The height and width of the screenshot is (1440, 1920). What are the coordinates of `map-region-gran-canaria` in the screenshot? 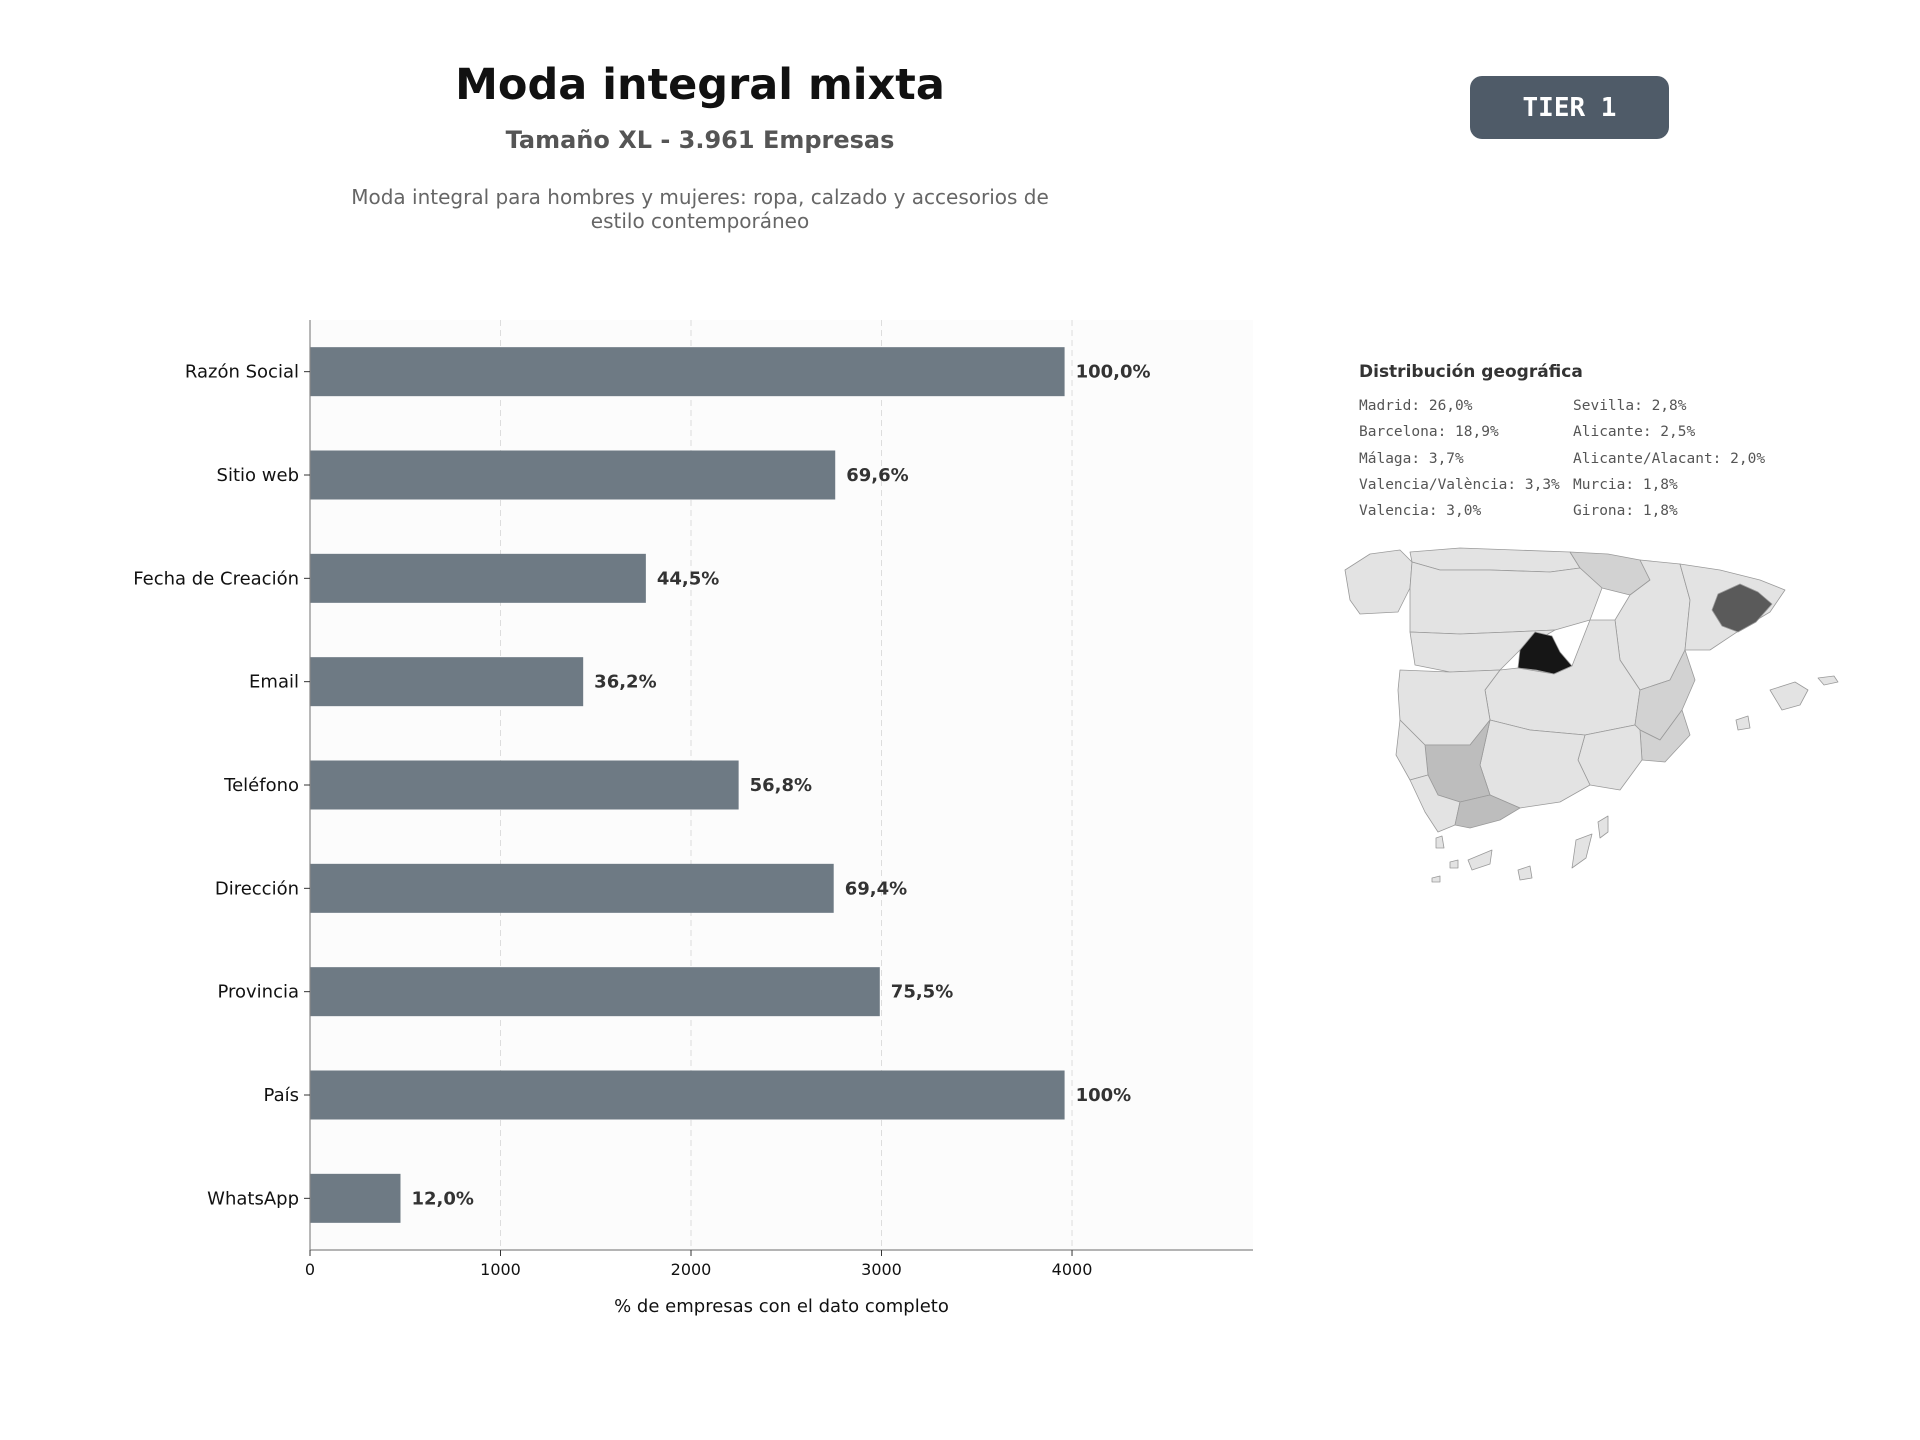 It's located at (1525, 873).